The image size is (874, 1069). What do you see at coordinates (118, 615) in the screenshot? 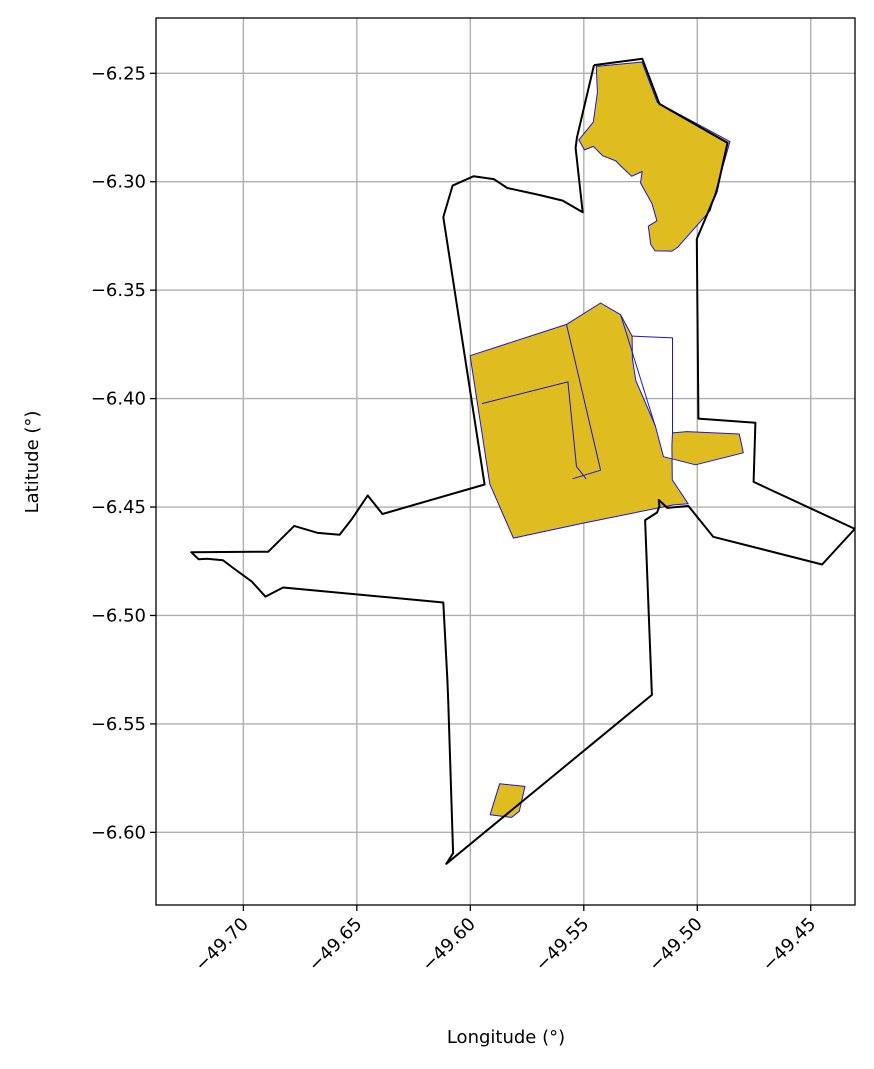
I see `y-tick-label: −6.50` at bounding box center [118, 615].